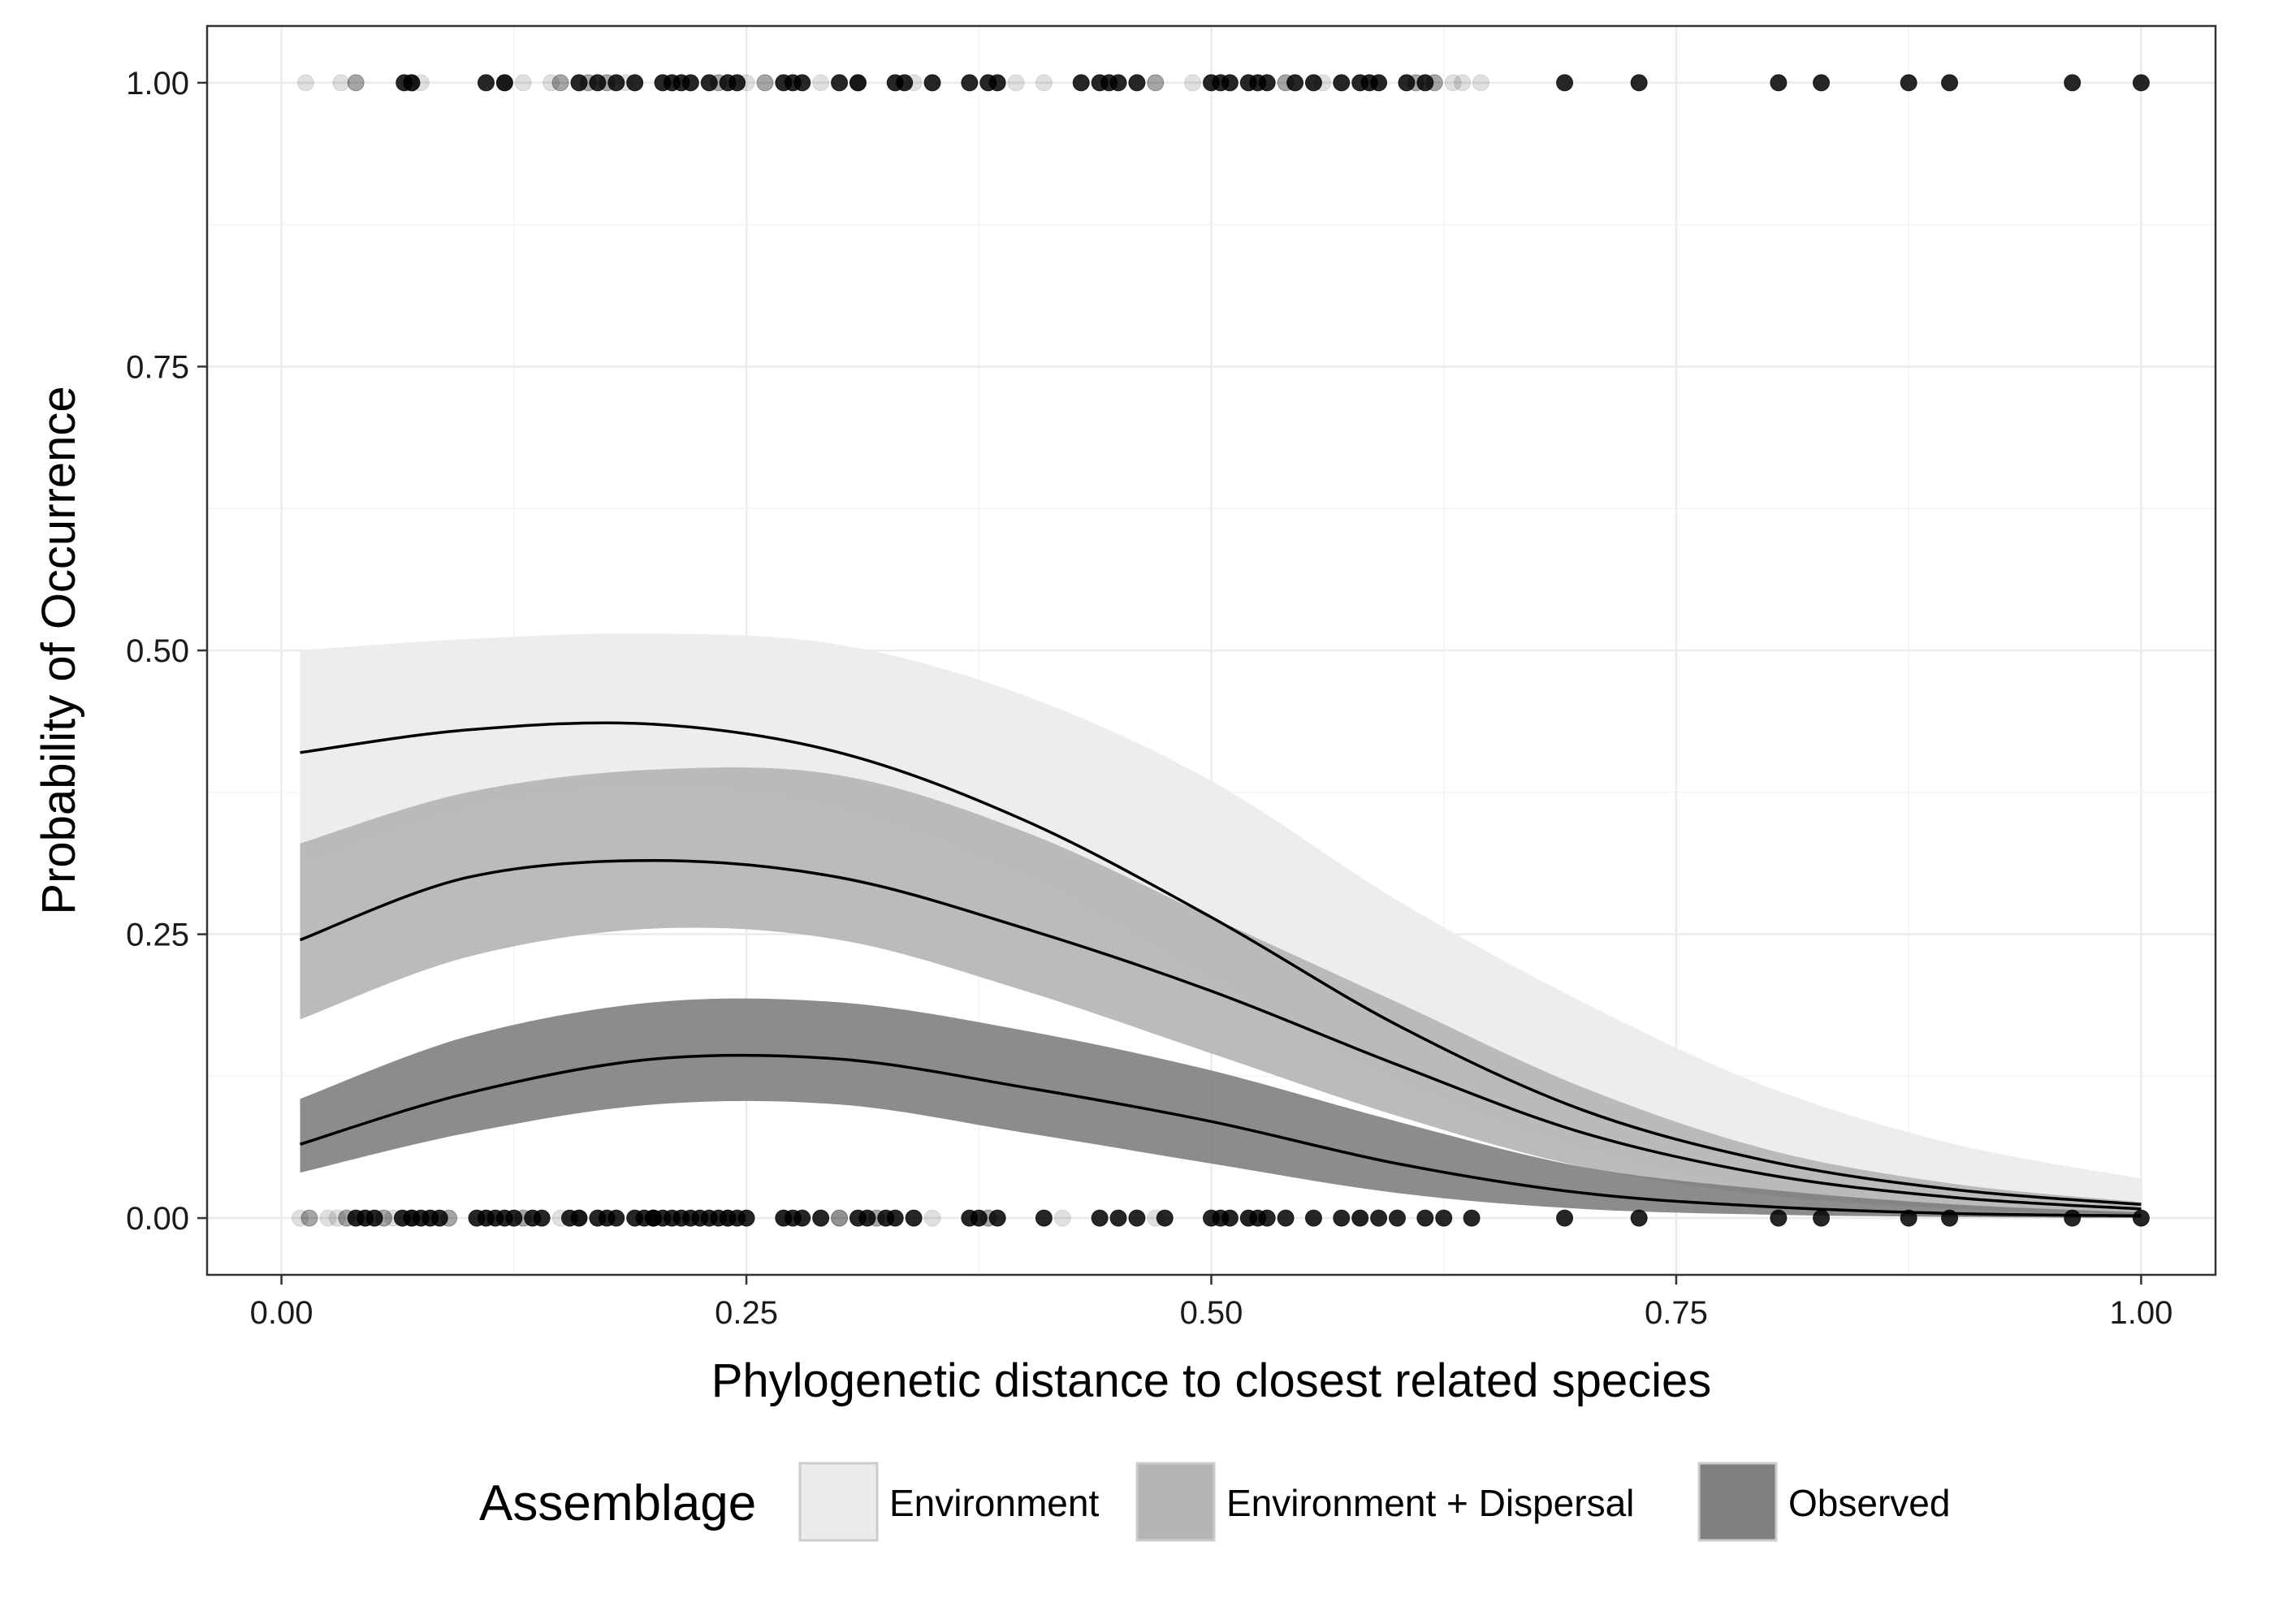 This screenshot has width=2274, height=1624. Describe the element at coordinates (839, 1502) in the screenshot. I see `legend-key-environment` at that location.